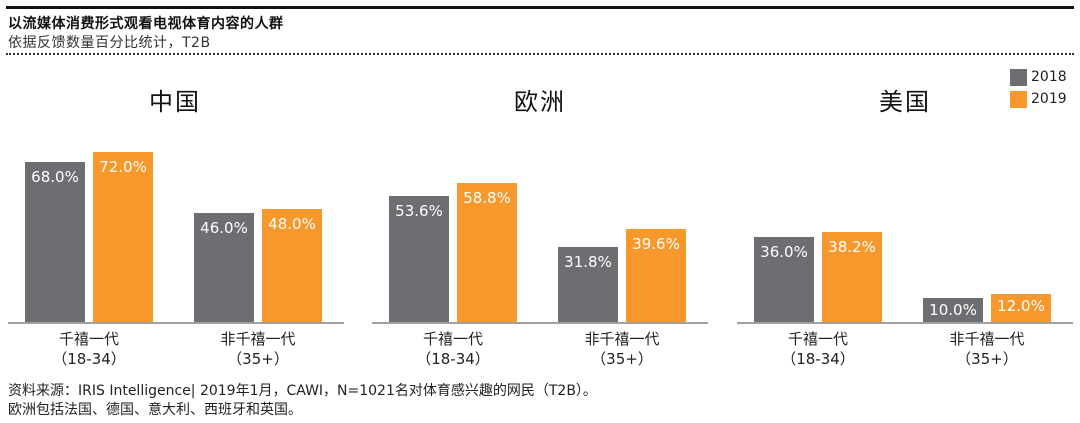 The width and height of the screenshot is (1080, 423). What do you see at coordinates (487, 252) in the screenshot?
I see `bar-2019: 58.8%` at bounding box center [487, 252].